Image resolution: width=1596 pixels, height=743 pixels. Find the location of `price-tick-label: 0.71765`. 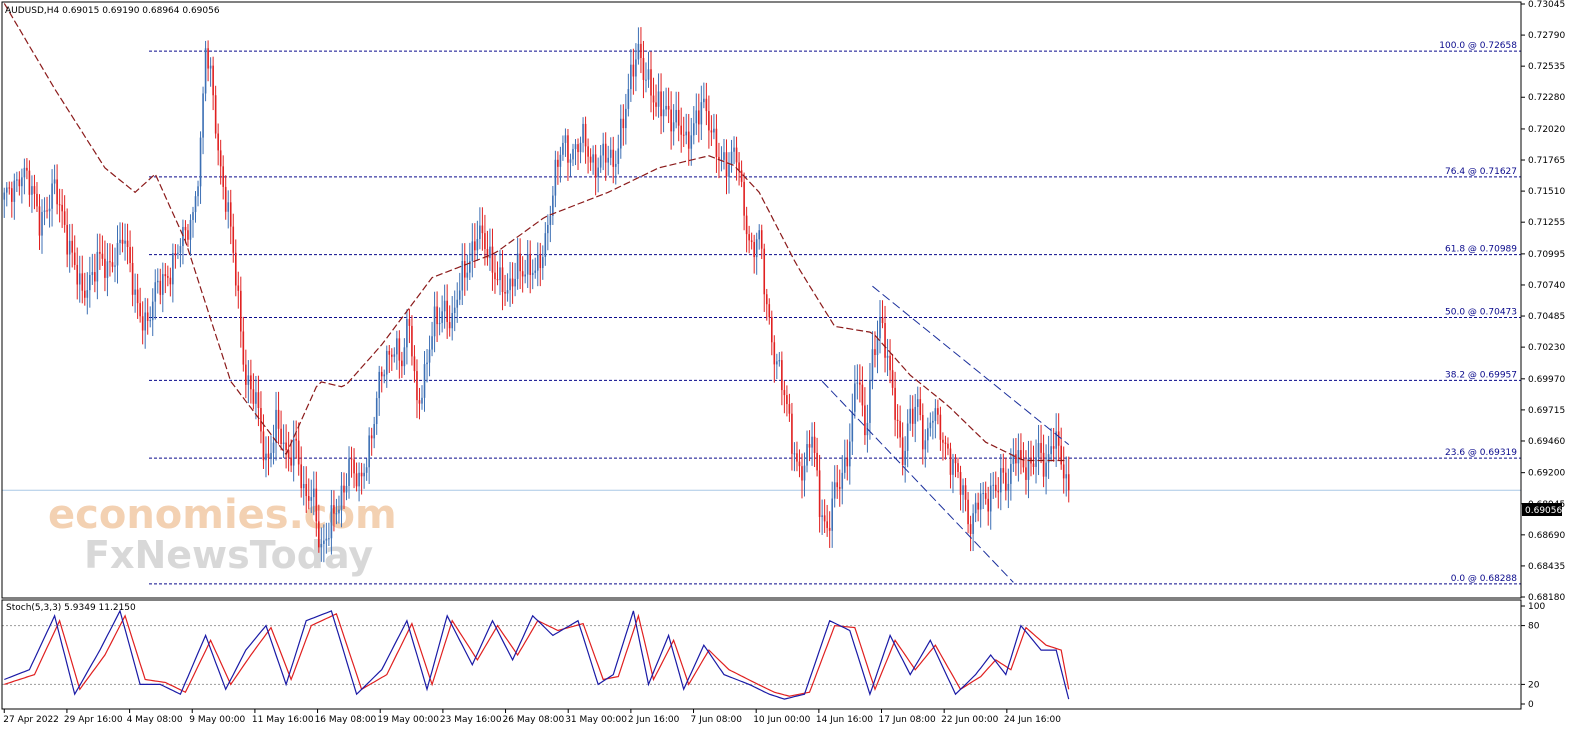

price-tick-label: 0.71765 is located at coordinates (1546, 161).